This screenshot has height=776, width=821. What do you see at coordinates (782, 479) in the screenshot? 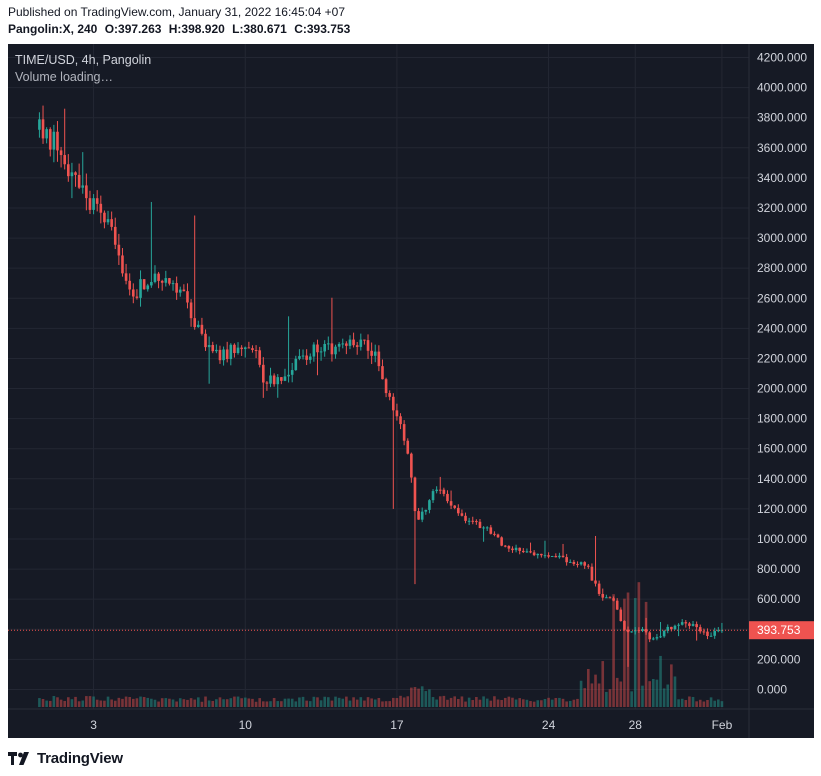
I see `price-tick-label: 1400.000` at bounding box center [782, 479].